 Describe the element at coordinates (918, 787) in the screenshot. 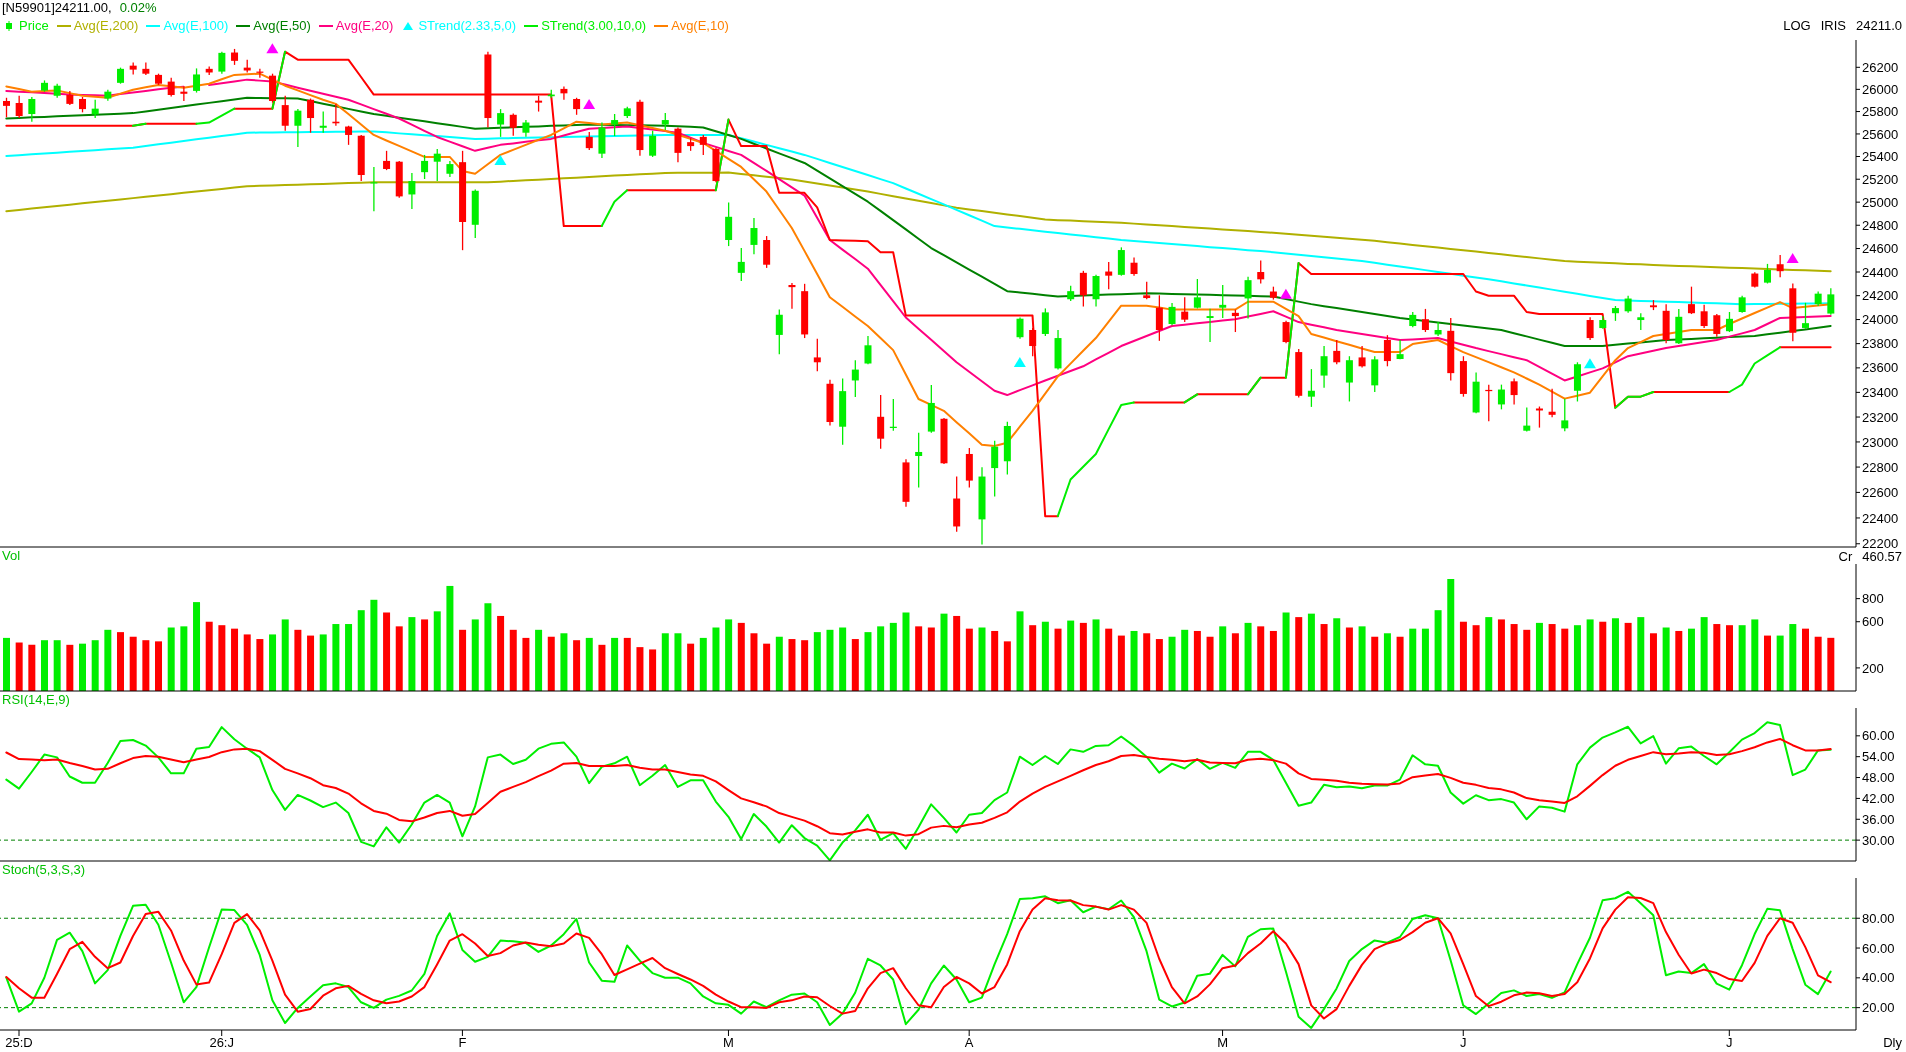

I see `line-series` at that location.